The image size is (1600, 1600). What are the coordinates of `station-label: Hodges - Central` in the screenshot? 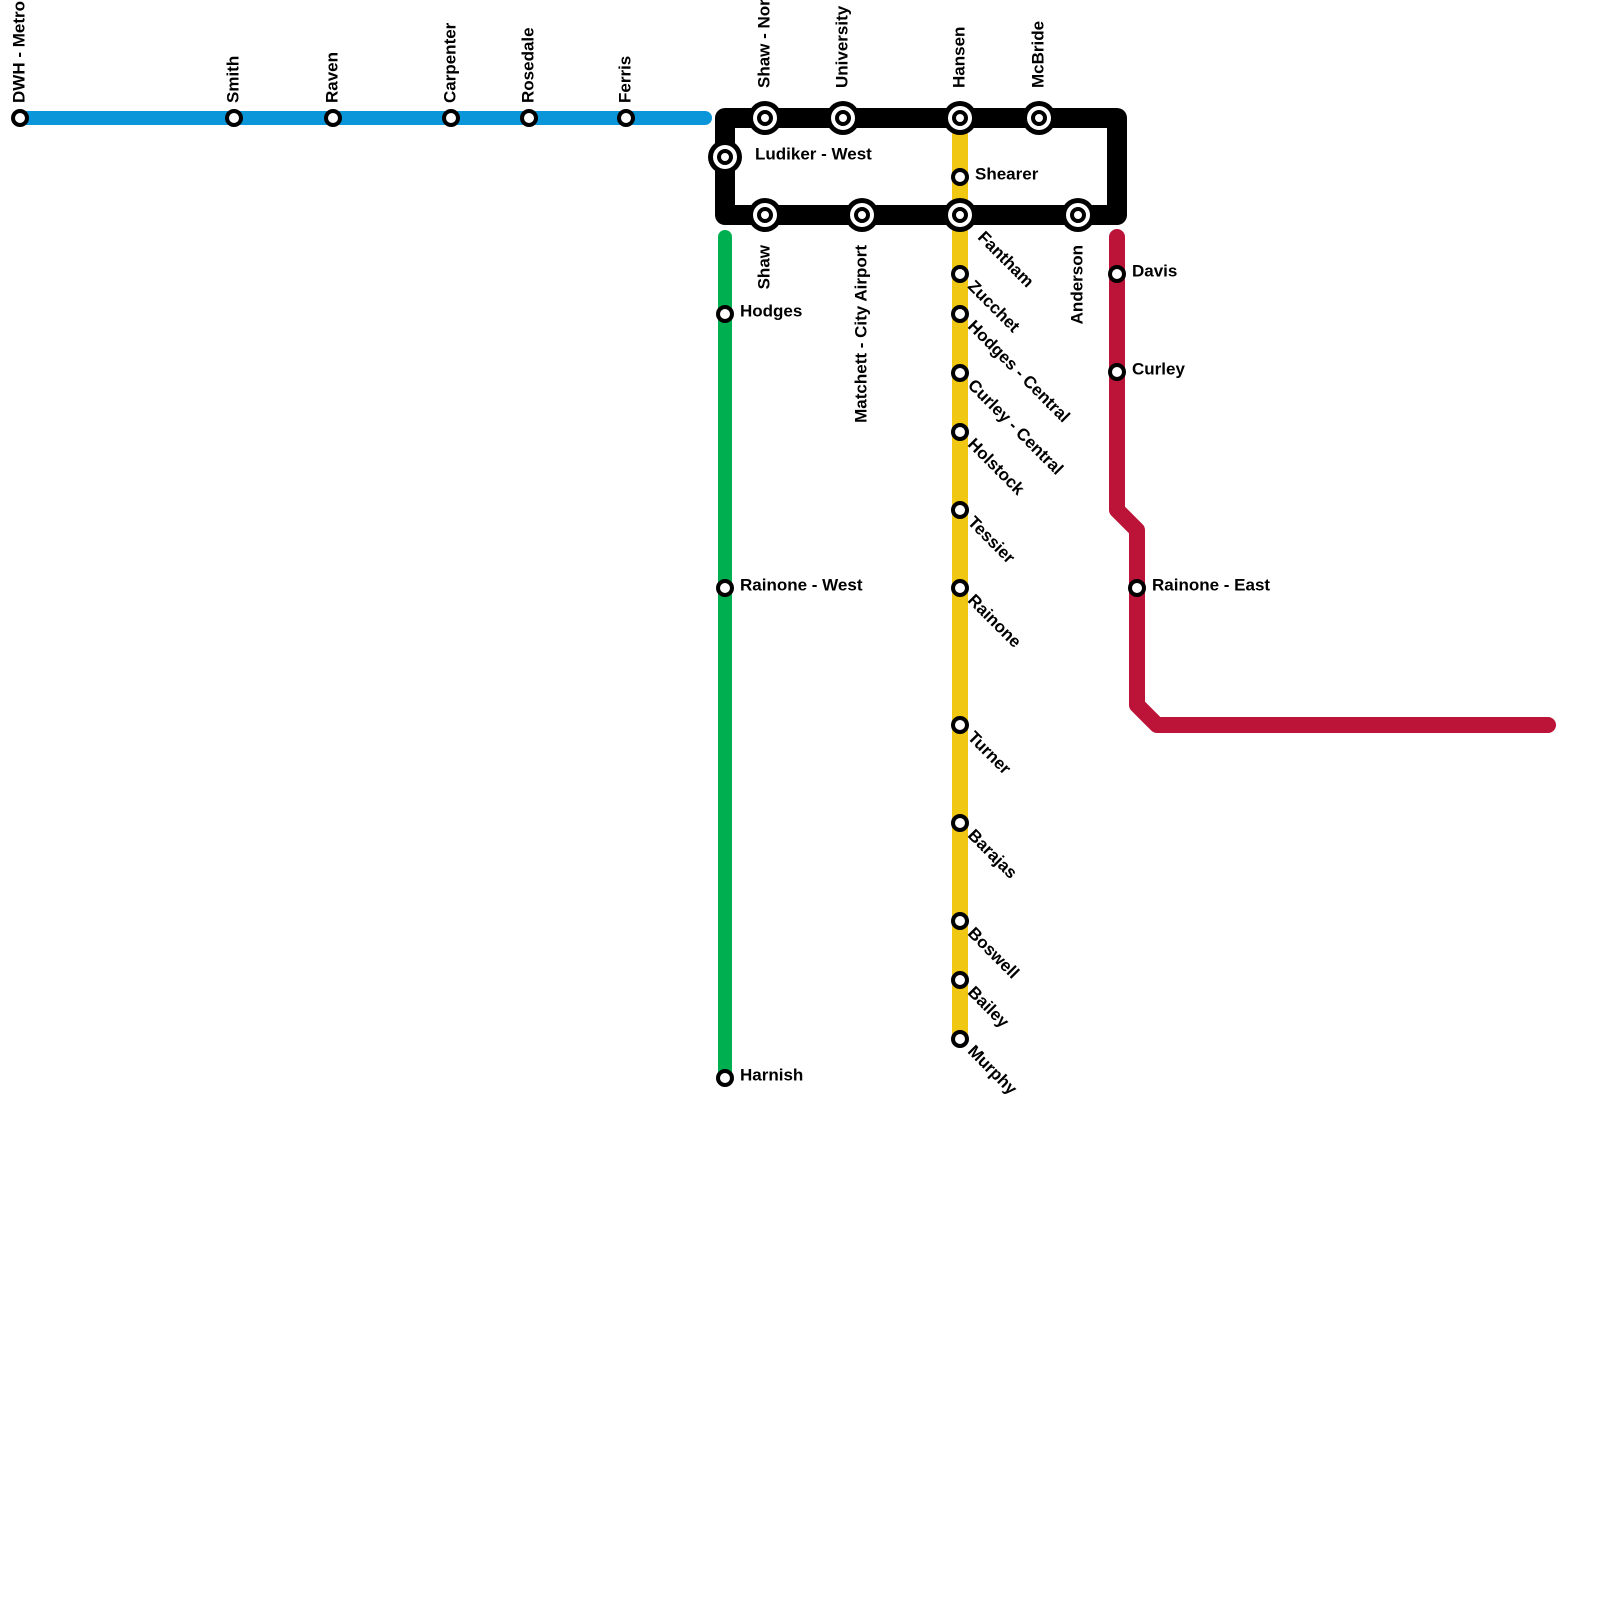 It's located at (1019, 372).